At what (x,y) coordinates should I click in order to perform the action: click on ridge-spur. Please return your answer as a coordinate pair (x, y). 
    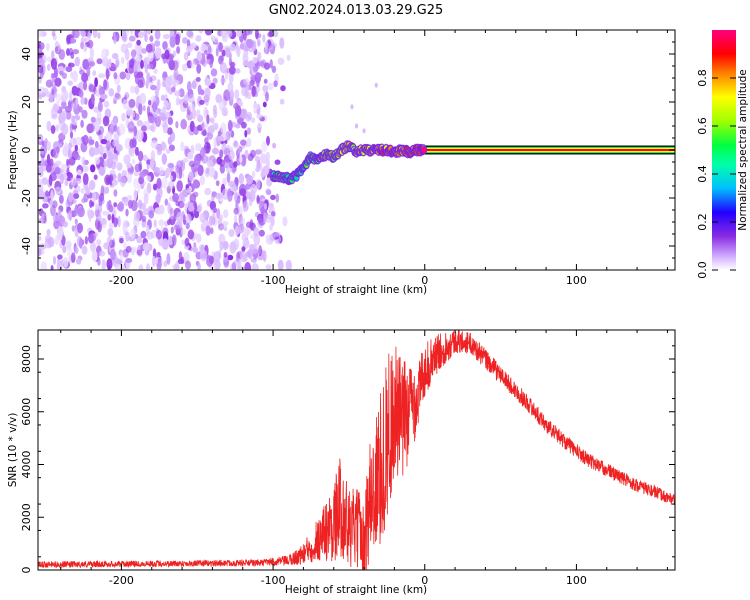
    Looking at the image, I should click on (352, 107).